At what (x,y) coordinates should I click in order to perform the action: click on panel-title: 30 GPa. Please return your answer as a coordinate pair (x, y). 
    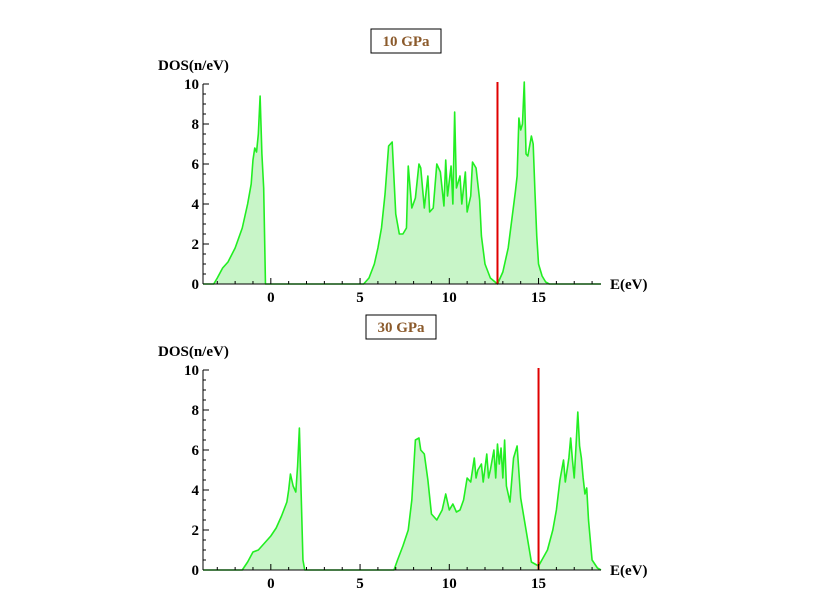
    Looking at the image, I should click on (401, 328).